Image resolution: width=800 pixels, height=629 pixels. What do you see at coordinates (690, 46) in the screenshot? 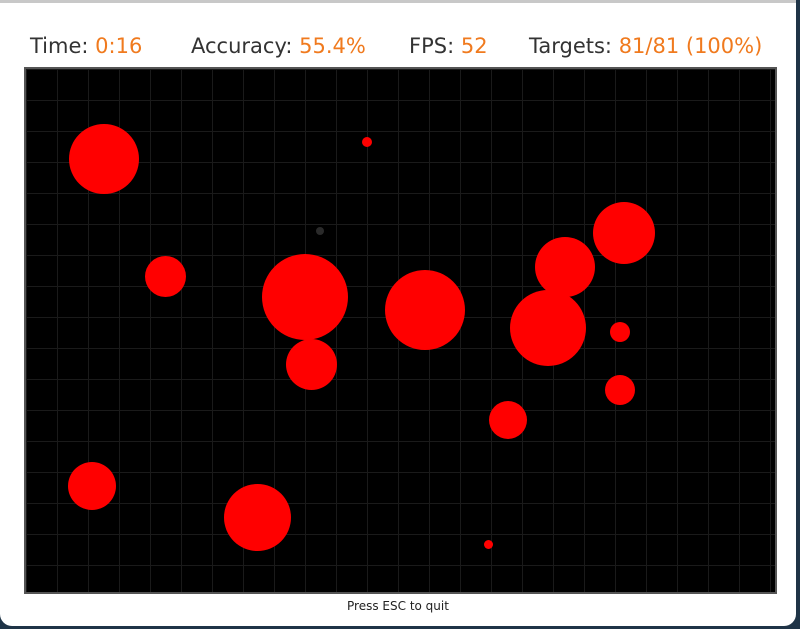
I see `targets-value: 81/81 (100%)` at bounding box center [690, 46].